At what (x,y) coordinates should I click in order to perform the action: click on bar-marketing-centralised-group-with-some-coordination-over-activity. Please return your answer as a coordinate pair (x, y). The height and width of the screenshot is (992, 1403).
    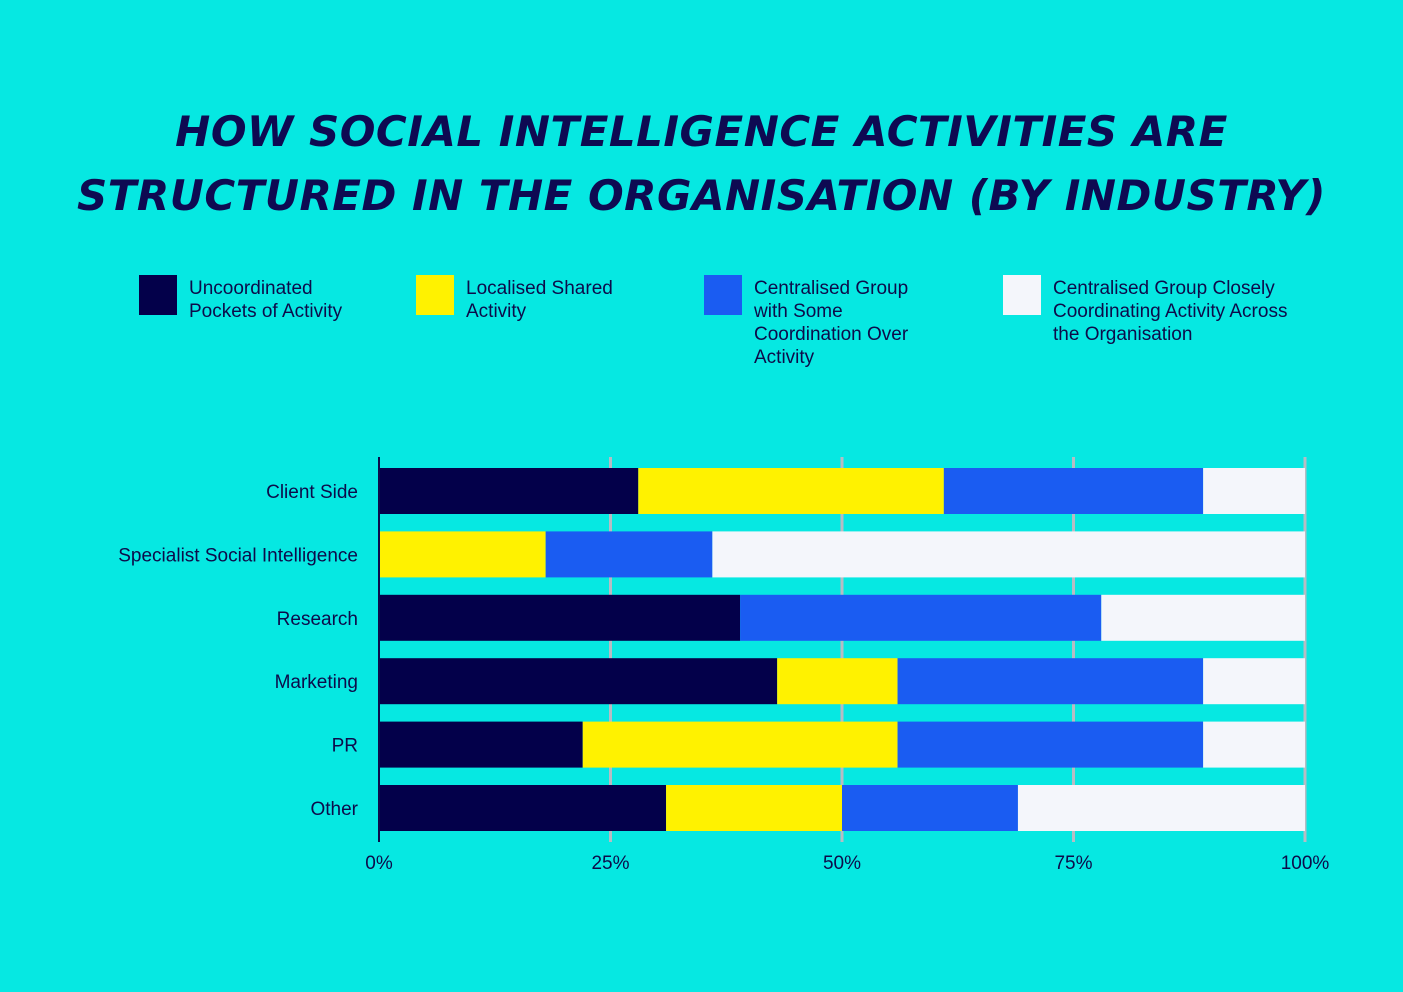
    Looking at the image, I should click on (1050, 681).